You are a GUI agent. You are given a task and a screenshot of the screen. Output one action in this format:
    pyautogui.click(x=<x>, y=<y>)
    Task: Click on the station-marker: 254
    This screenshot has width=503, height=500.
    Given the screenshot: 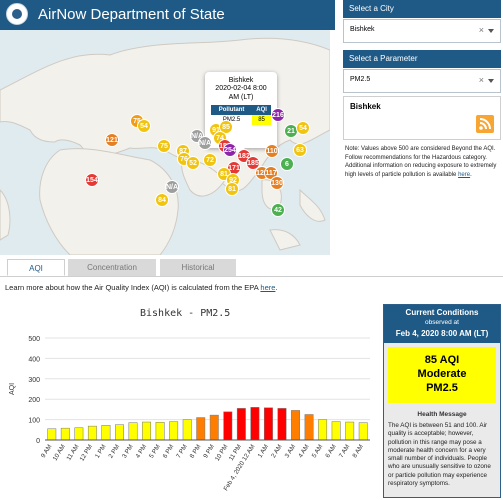 What is the action you would take?
    pyautogui.click(x=230, y=150)
    